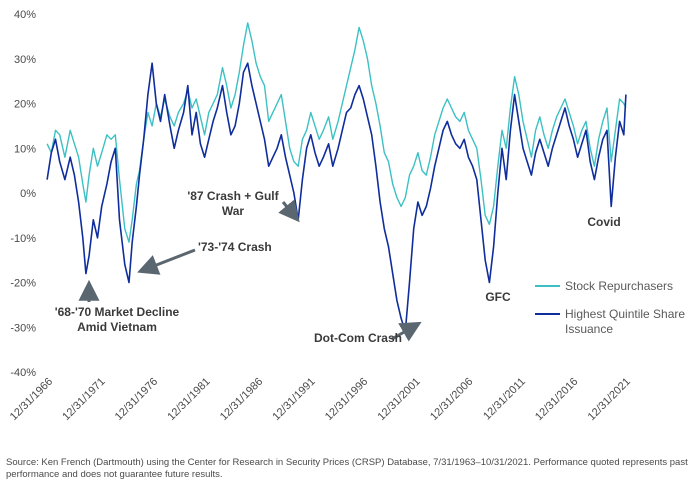 This screenshot has height=486, width=700. Describe the element at coordinates (398, 399) in the screenshot. I see `x-tick-label: 12/31/2001` at that location.